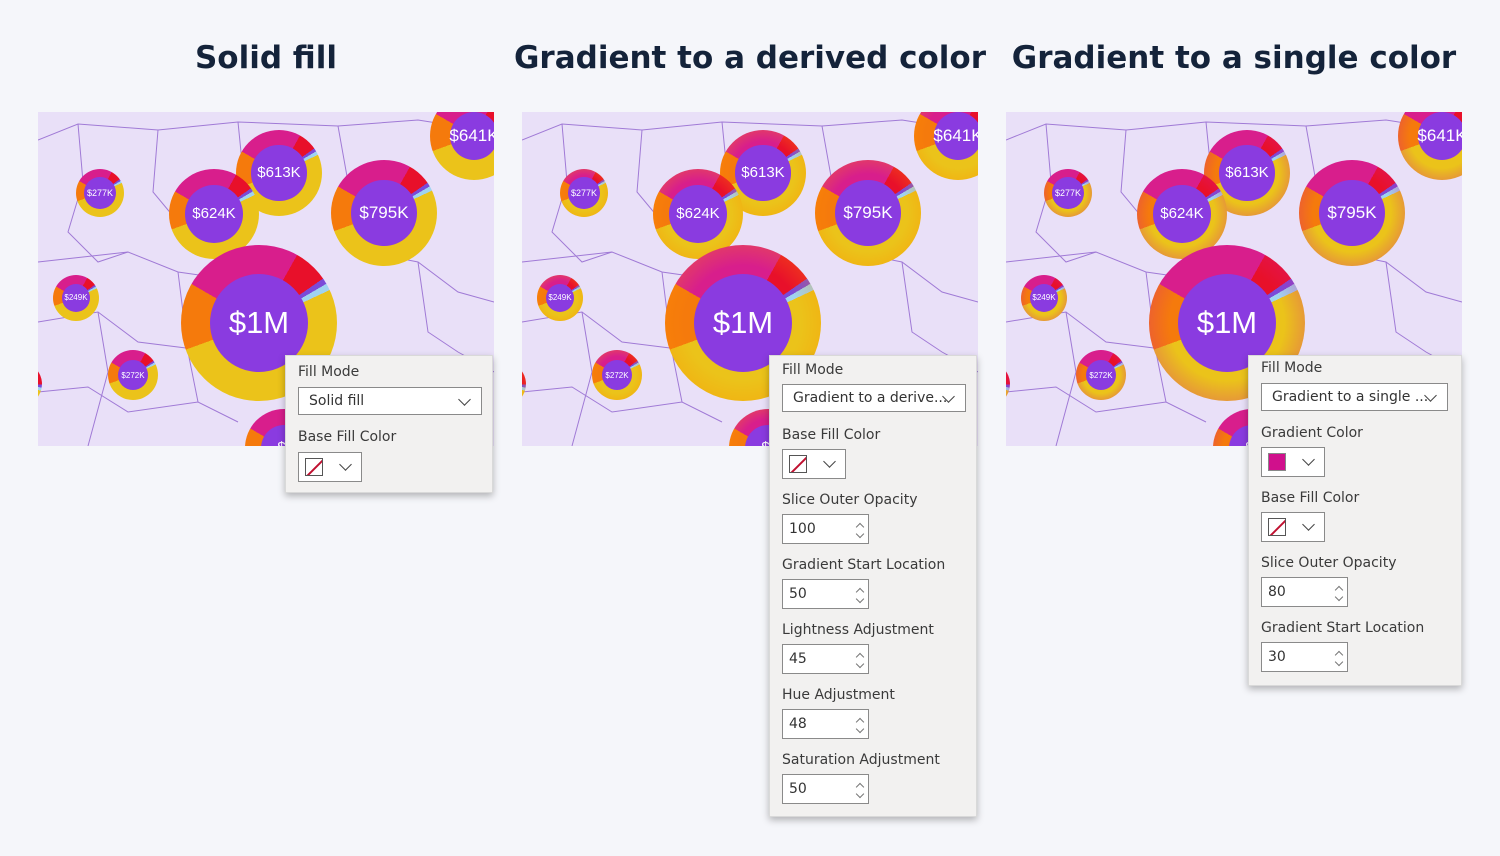 This screenshot has height=856, width=1500. Describe the element at coordinates (798, 789) in the screenshot. I see `saturation-adjustment-value: 50` at that location.